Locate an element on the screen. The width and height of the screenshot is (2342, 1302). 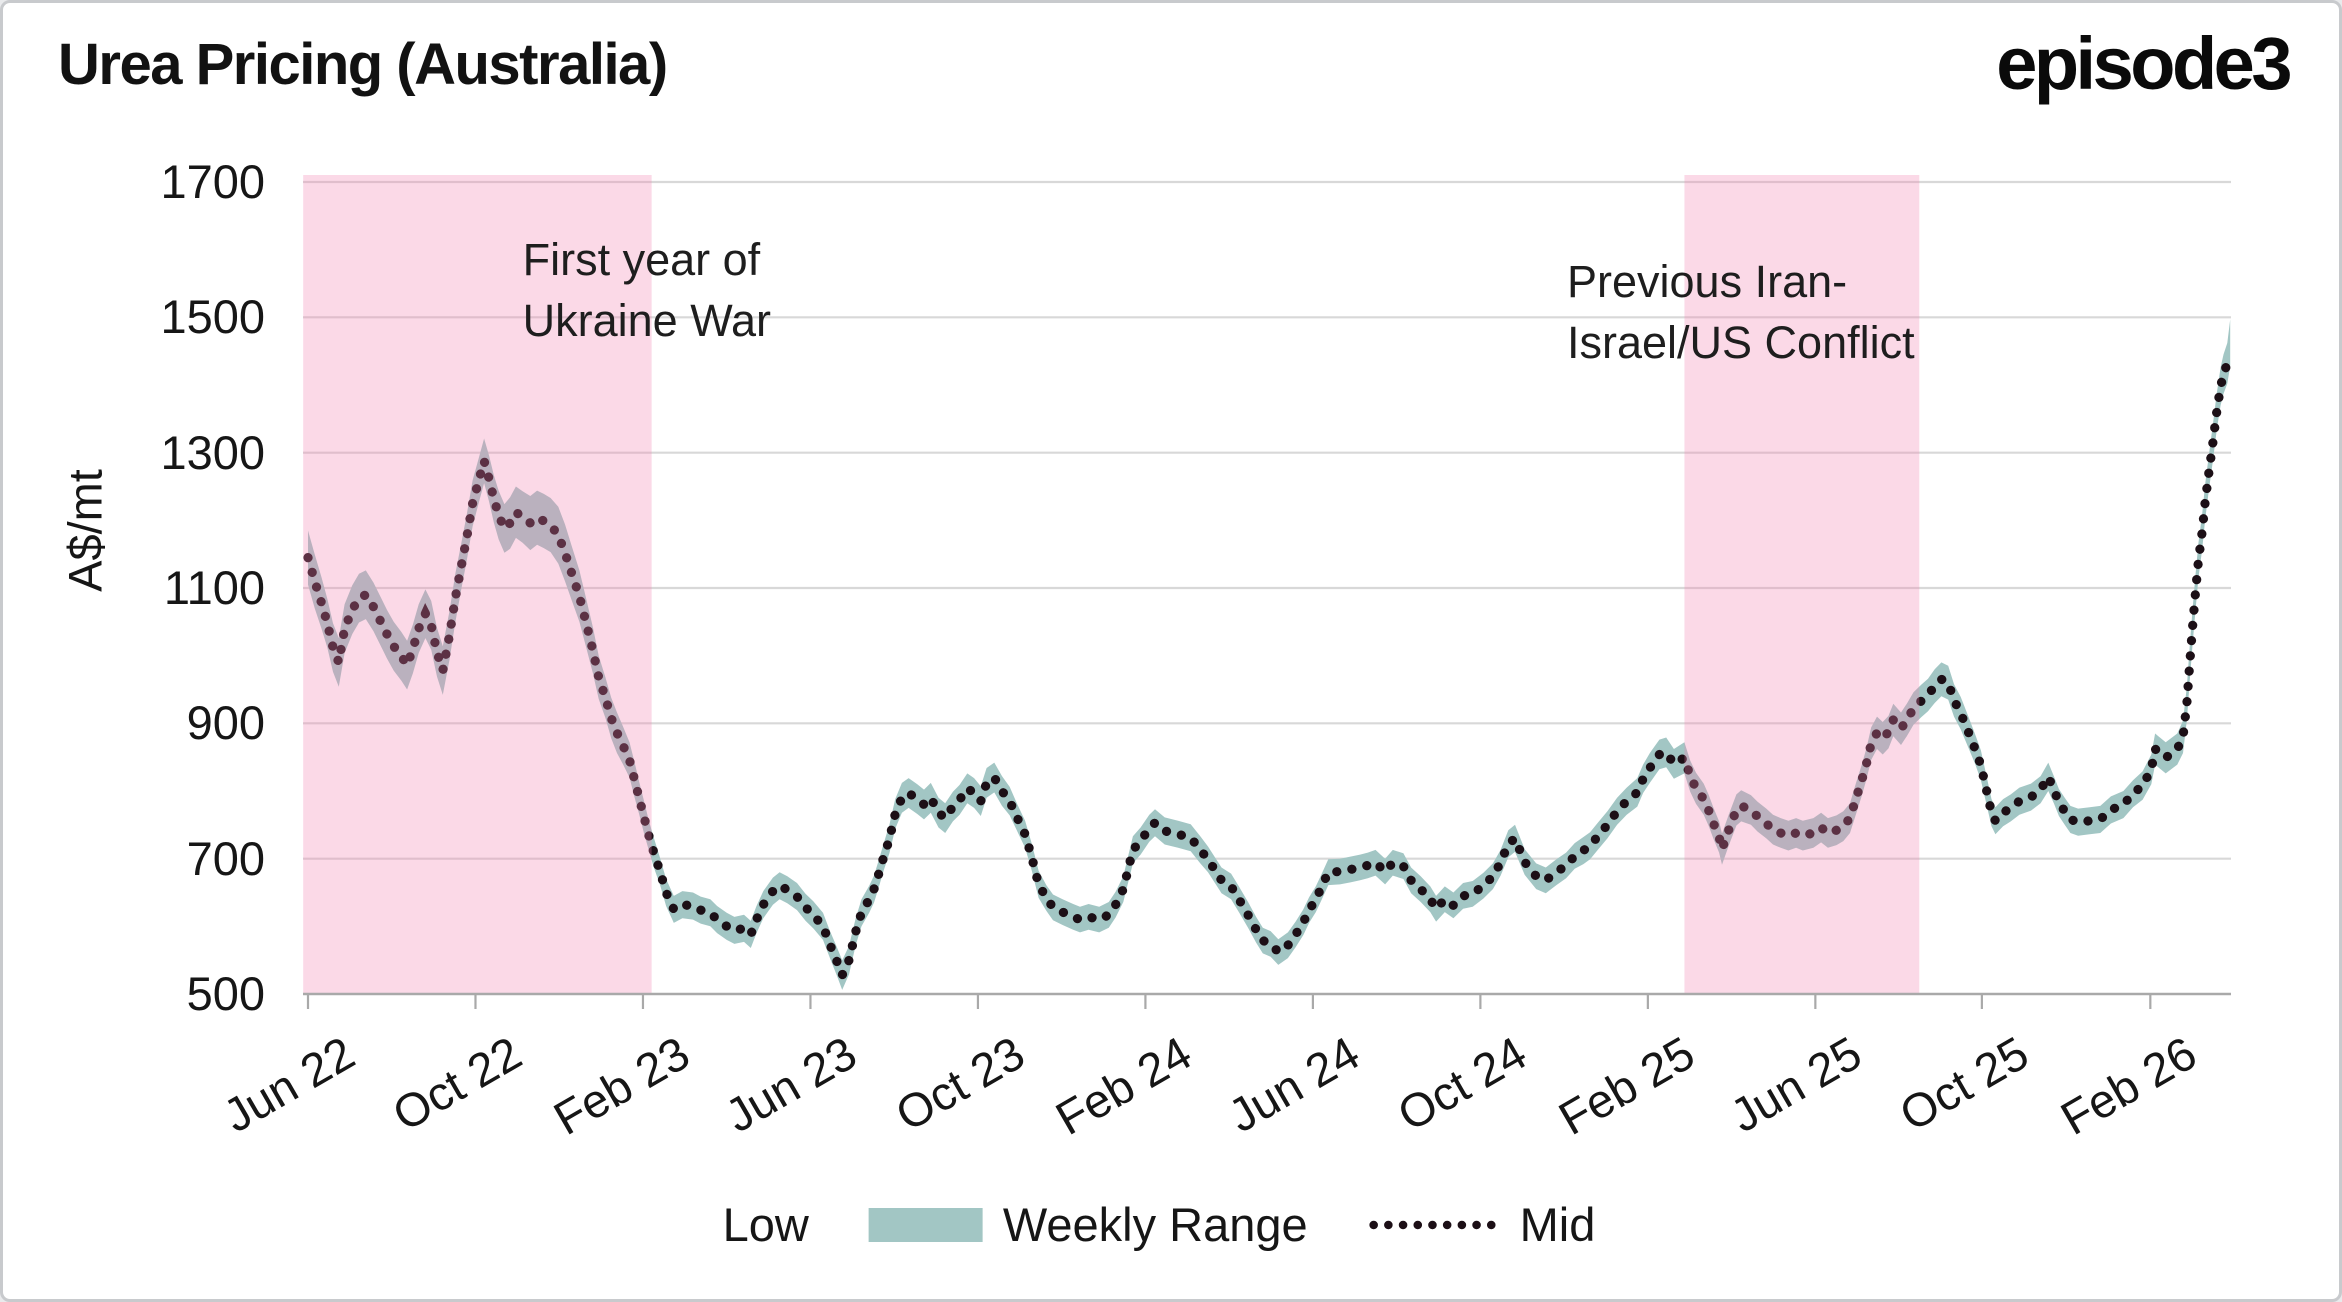
x-tick-label: Feb 26 is located at coordinates (2129, 1085).